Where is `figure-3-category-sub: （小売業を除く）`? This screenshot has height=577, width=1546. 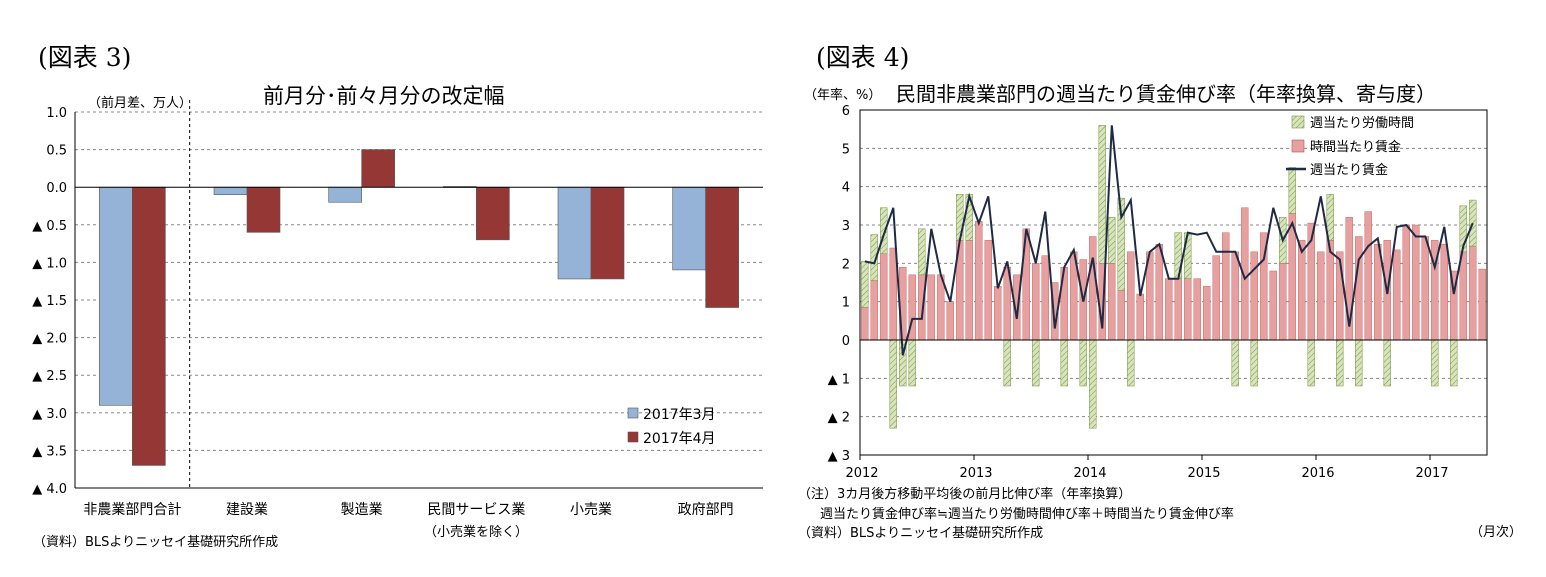
figure-3-category-sub: （小売業を除く） is located at coordinates (476, 532).